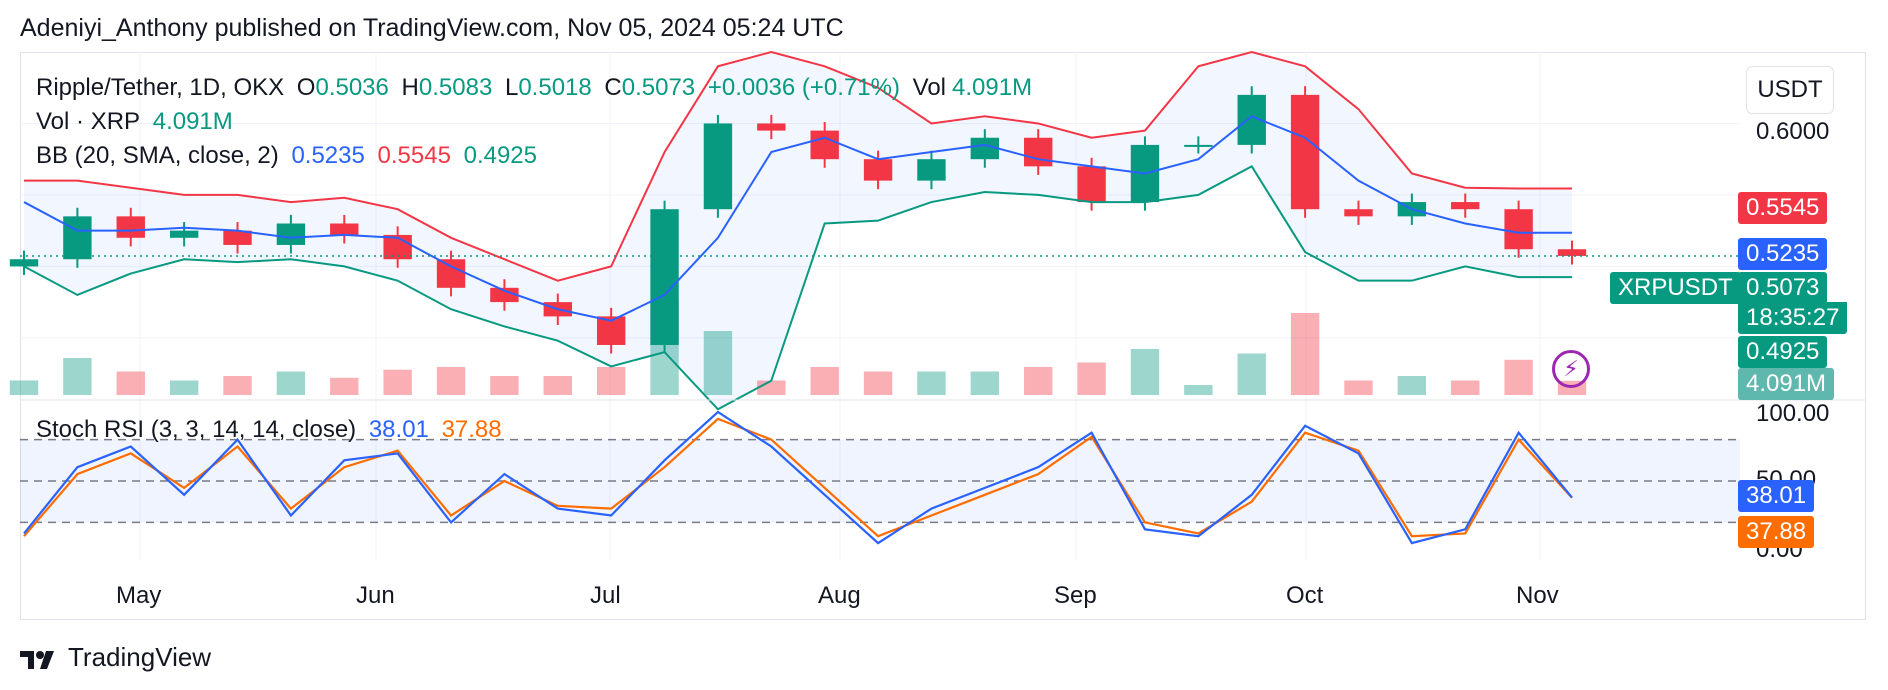  Describe the element at coordinates (511, 87) in the screenshot. I see `legend-l-label: L` at that location.